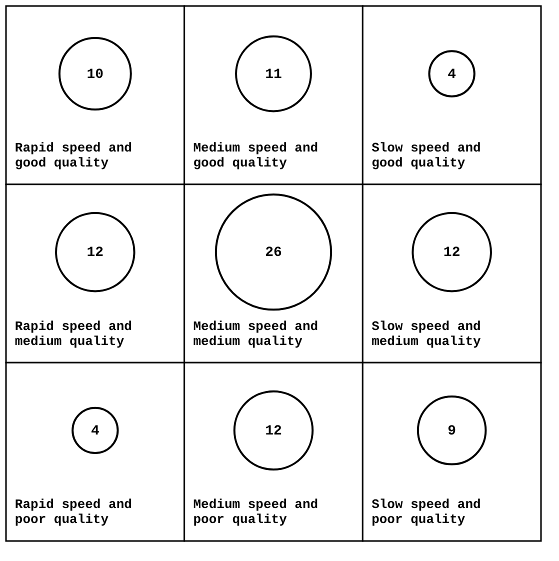 This screenshot has width=559, height=561. Describe the element at coordinates (73, 155) in the screenshot. I see `category-label: Rapid speed and good quality` at that location.